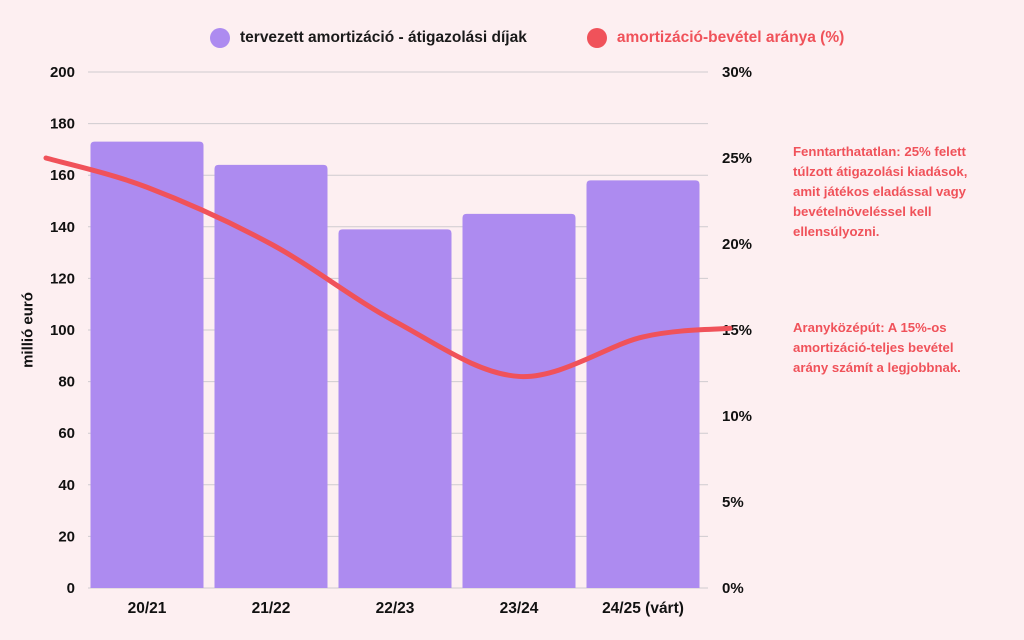 Image resolution: width=1024 pixels, height=640 pixels. I want to click on y-tick-label: 180, so click(62, 124).